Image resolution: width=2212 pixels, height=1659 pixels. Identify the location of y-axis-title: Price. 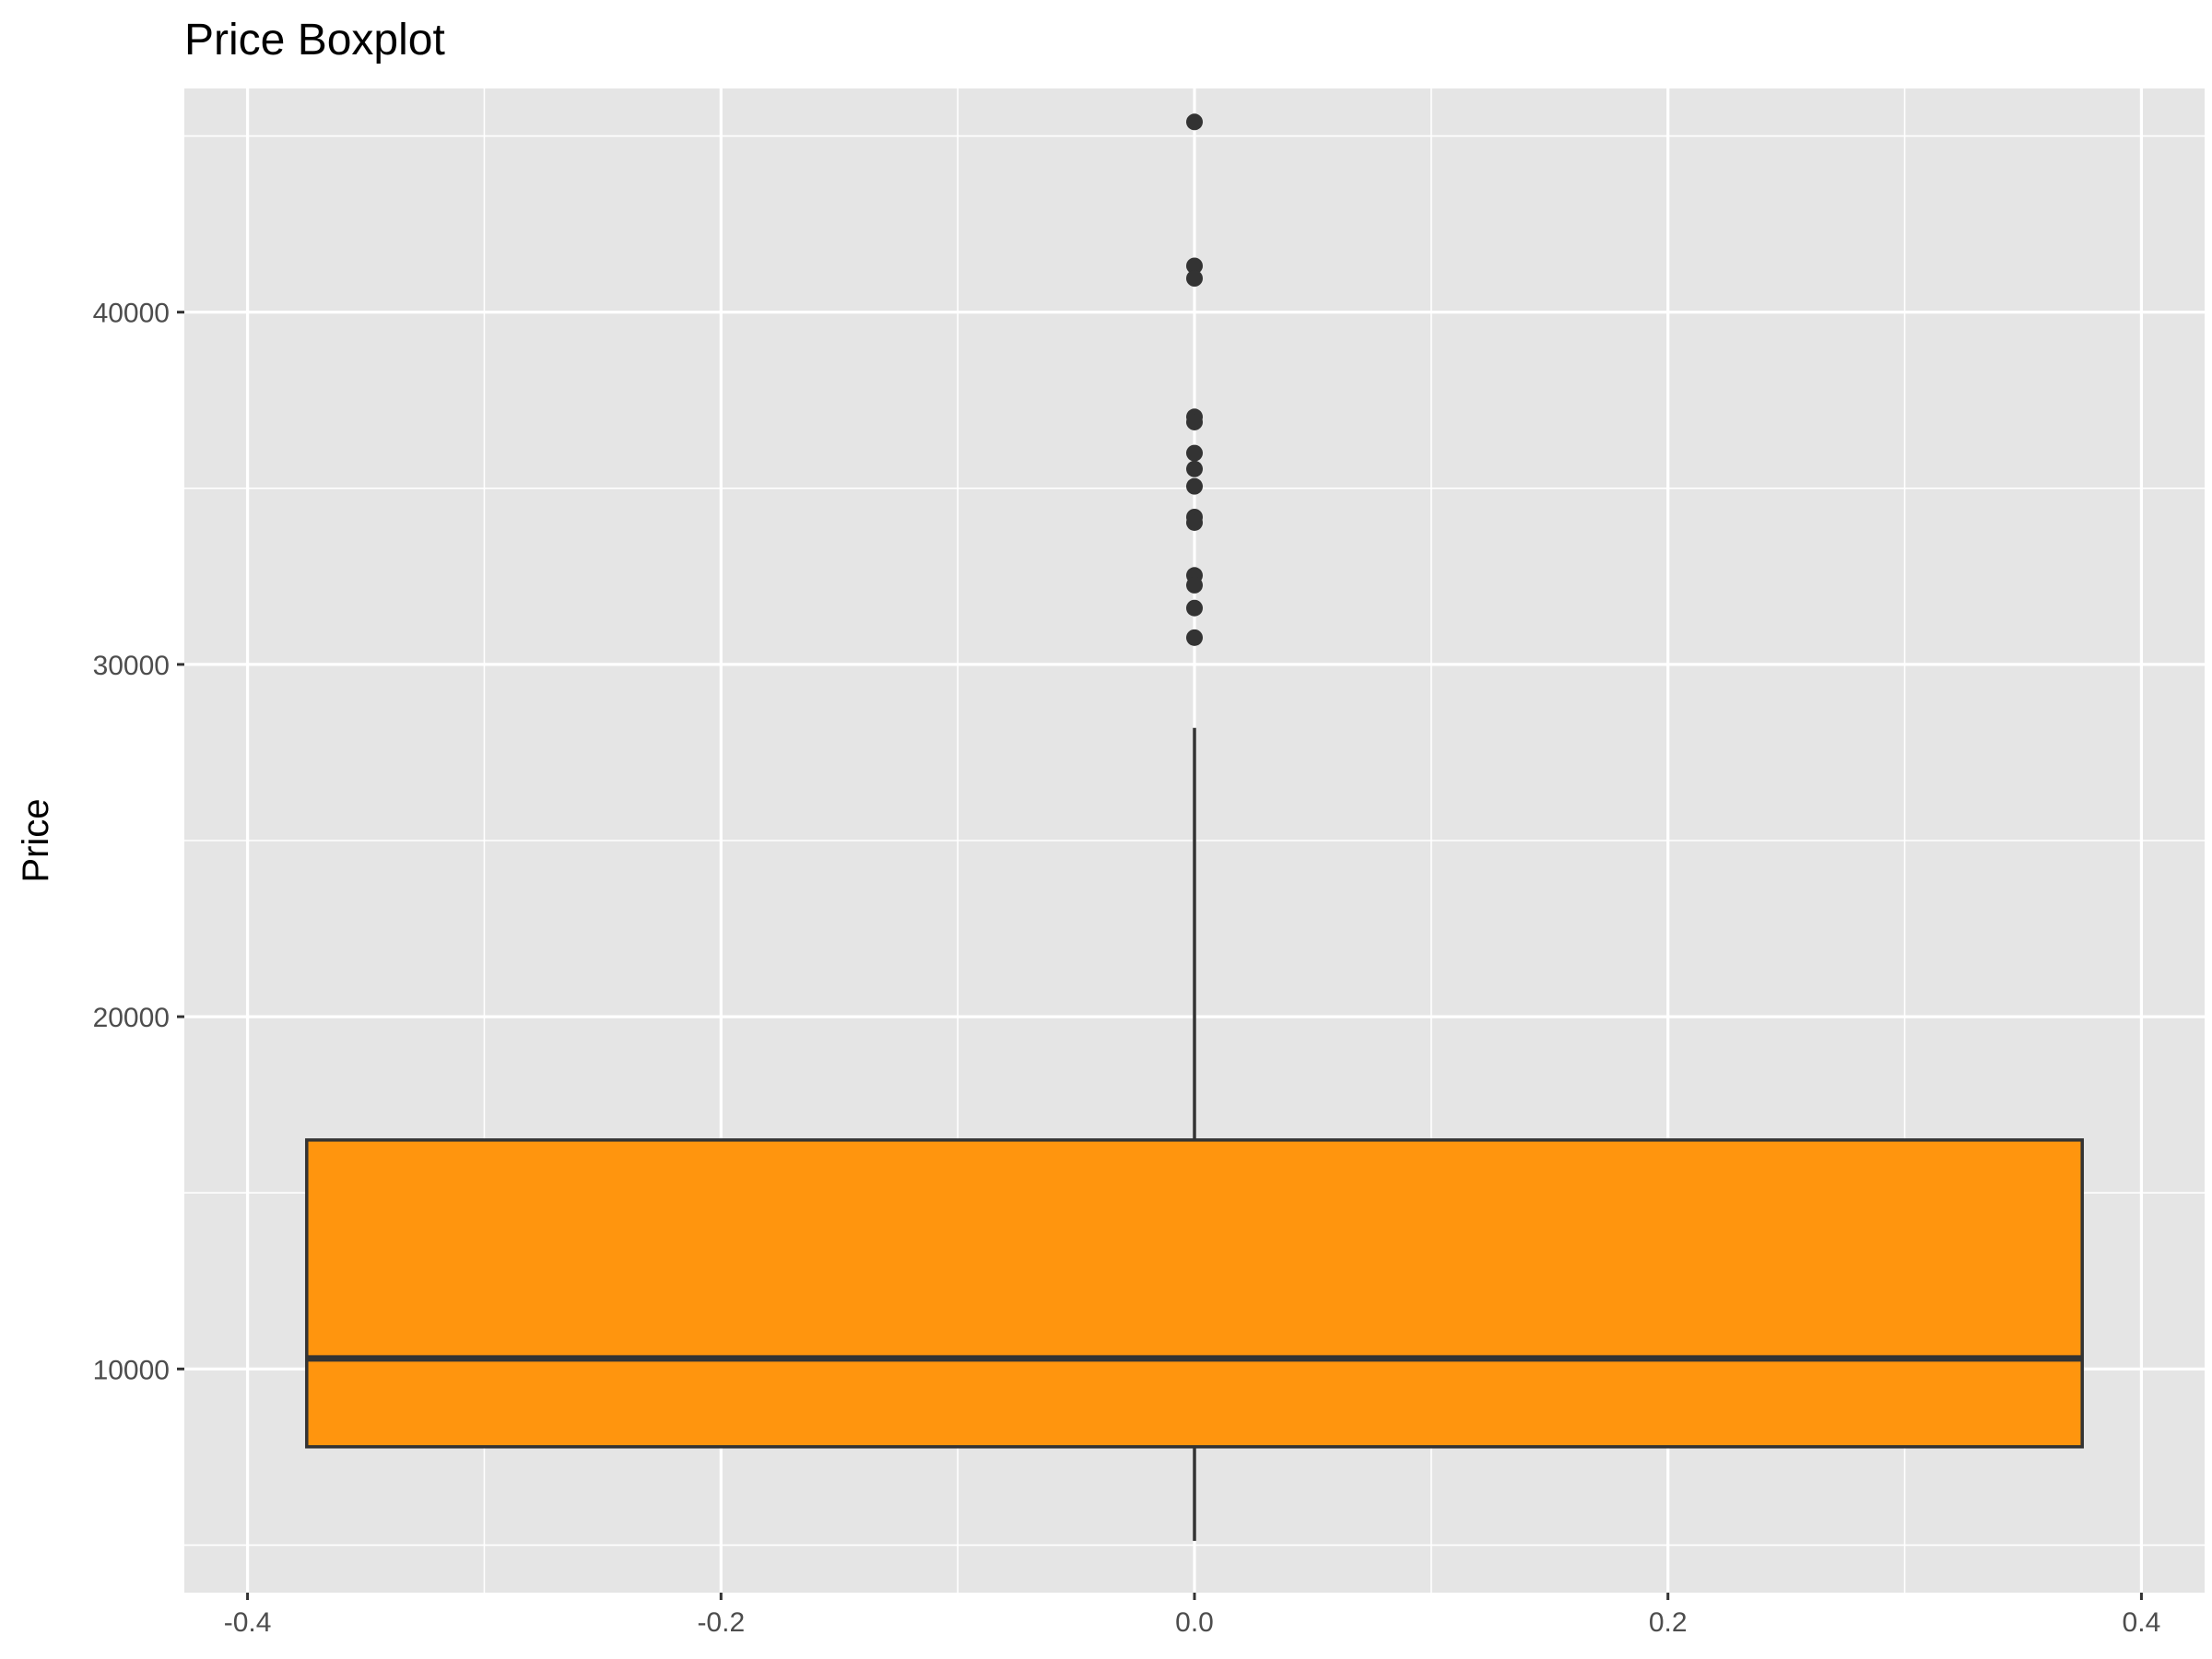
(36, 840).